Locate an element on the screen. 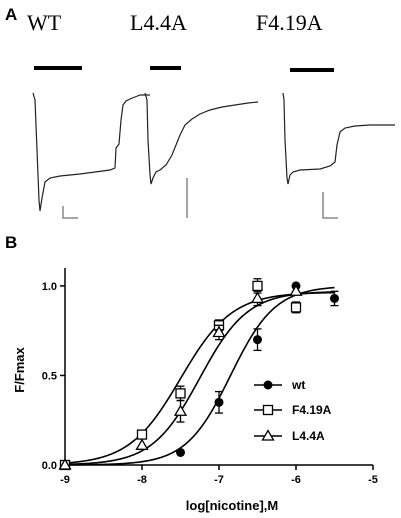  legend-label-wt: wt is located at coordinates (298, 385).